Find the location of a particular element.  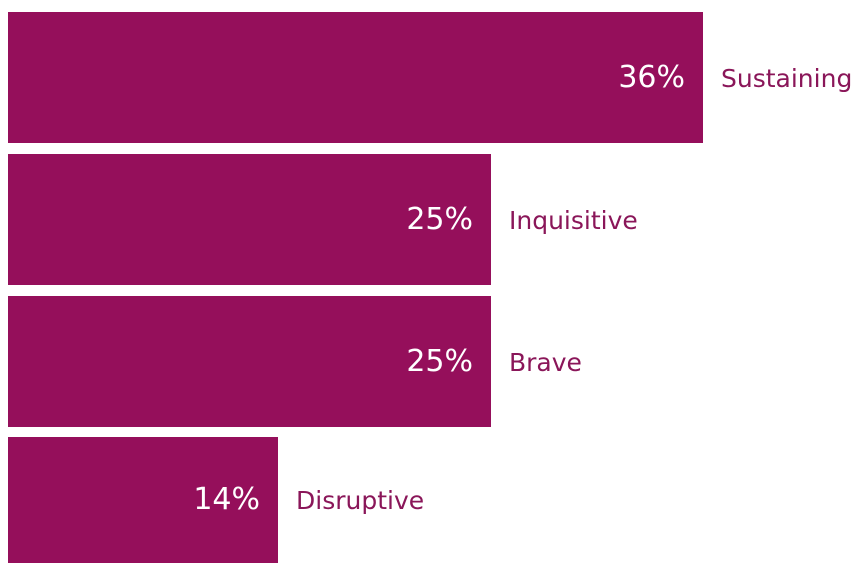

category-label-inquisitive: Inquisitive is located at coordinates (573, 220).